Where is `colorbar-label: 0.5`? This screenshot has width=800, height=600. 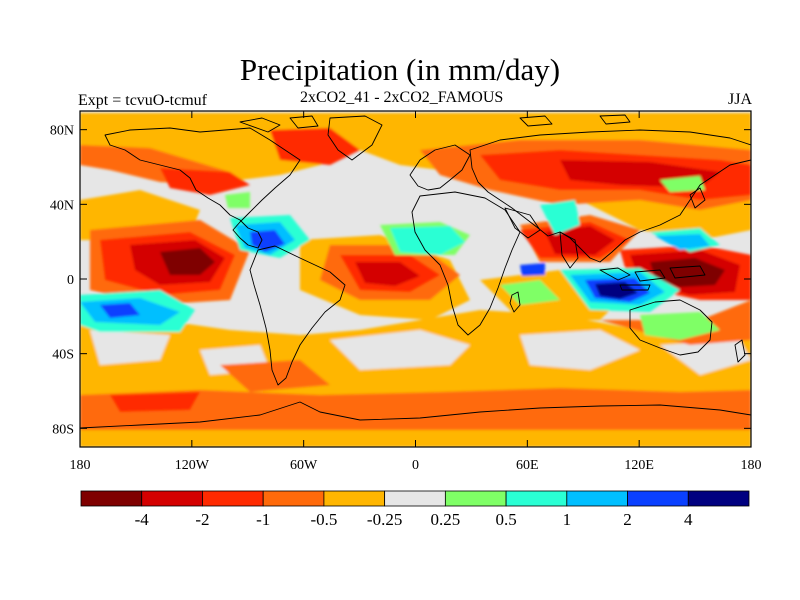 colorbar-label: 0.5 is located at coordinates (505, 519).